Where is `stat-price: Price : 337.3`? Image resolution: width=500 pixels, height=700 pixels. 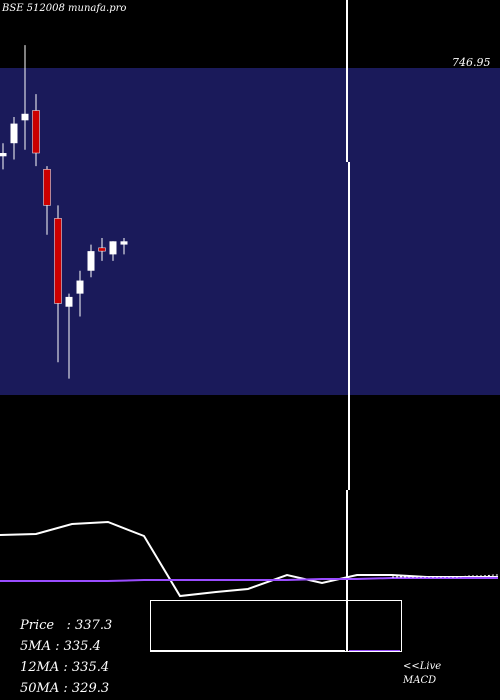 stat-price: Price : 337.3 is located at coordinates (66, 625).